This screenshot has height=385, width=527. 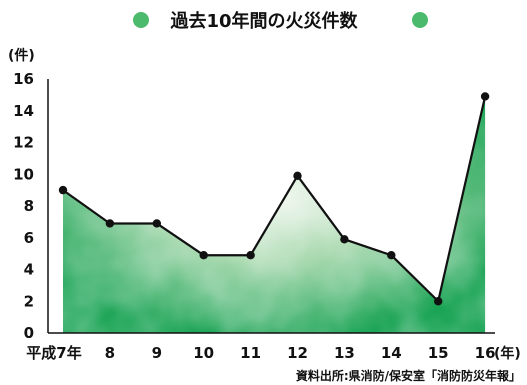 I want to click on x-tick-label: 8, so click(x=110, y=353).